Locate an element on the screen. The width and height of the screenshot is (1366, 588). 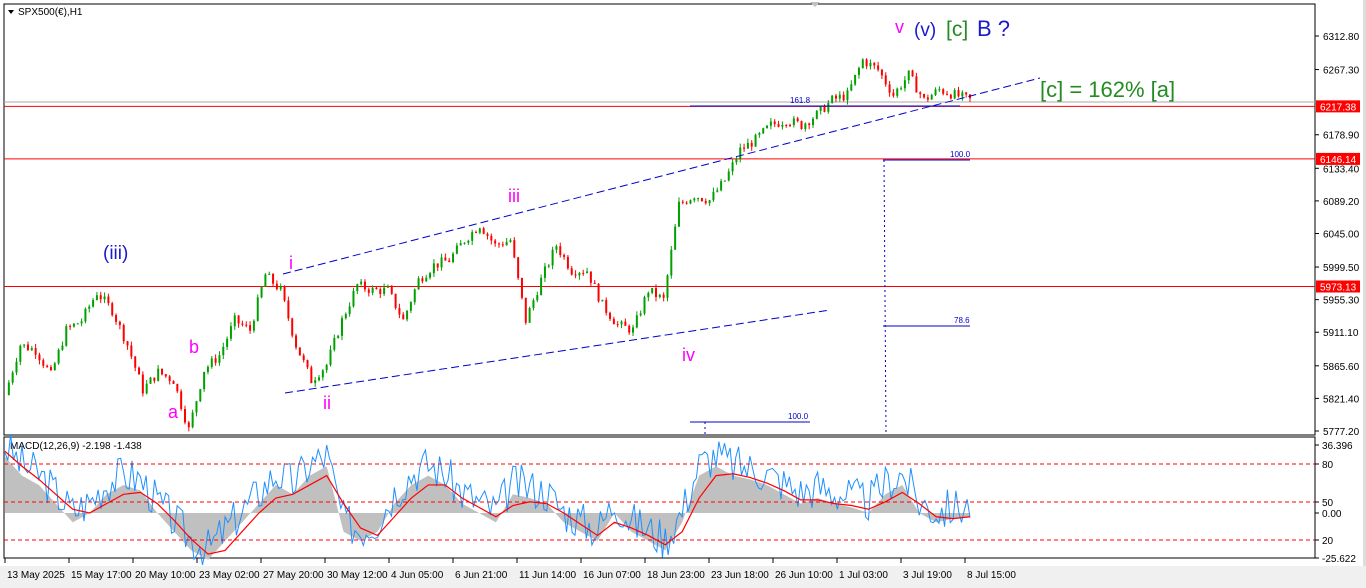
price-axis-label: 5865.60 is located at coordinates (1341, 367).